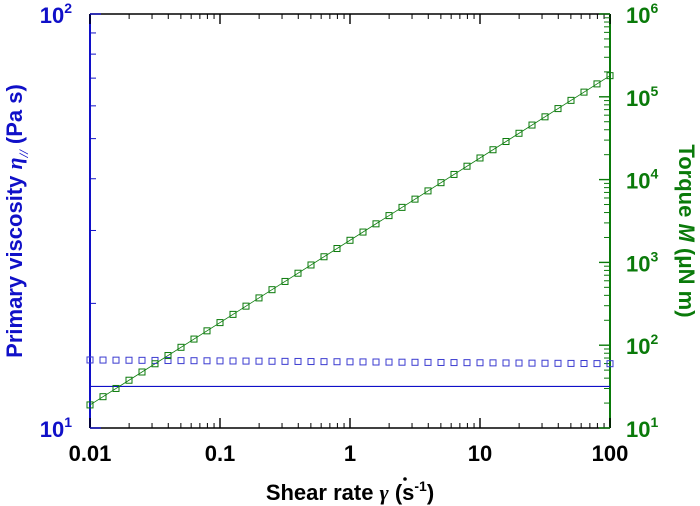 The image size is (700, 506). I want to click on x-tick-label: 0.1, so click(220, 453).